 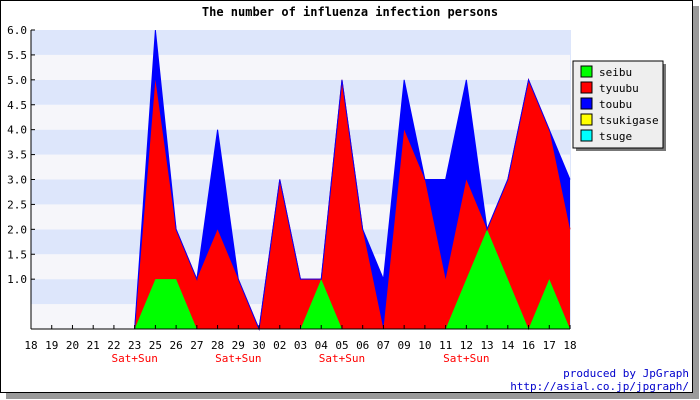 I want to click on y-tick-labels: 1.0 1.5 2.0 2.5 3.0 3.5 4.0 4.5 5.0 5.5 6.0, so click(x=17, y=155).